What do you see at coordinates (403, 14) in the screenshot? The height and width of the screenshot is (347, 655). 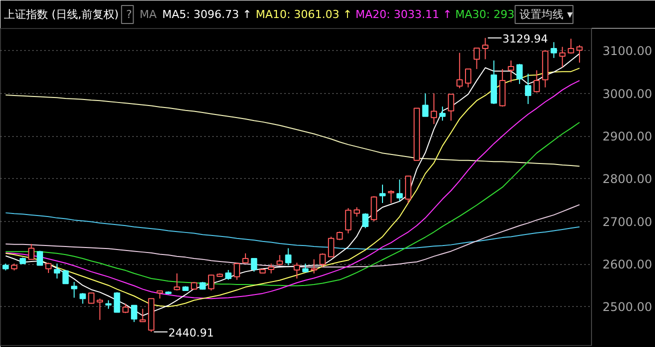 I see `text: MA20: 3033.11 ↑` at bounding box center [403, 14].